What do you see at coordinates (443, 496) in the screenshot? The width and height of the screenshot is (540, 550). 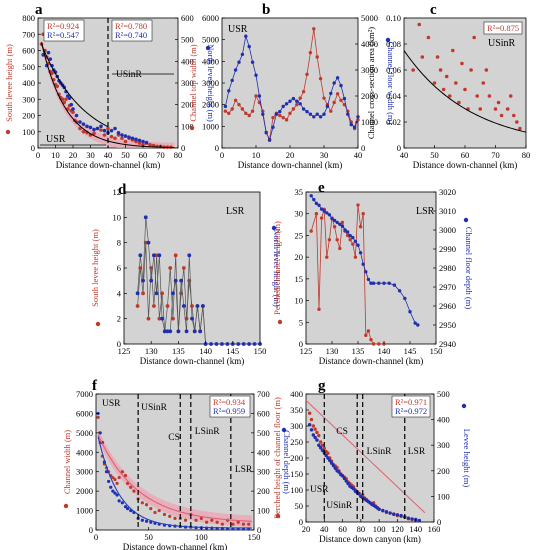 I see `y-tick-label-right-g: 100` at bounding box center [443, 496].